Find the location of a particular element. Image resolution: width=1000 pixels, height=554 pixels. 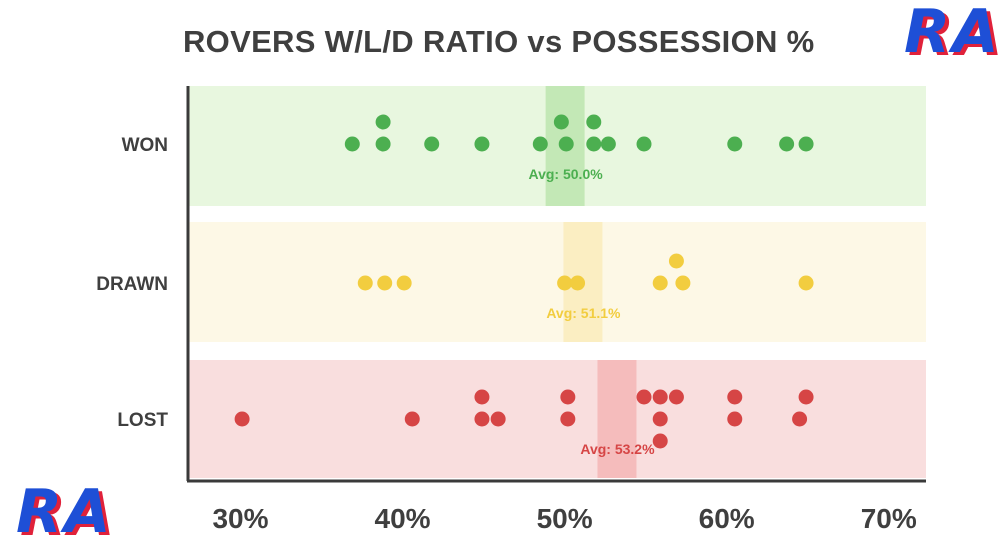

category-label-won: WON is located at coordinates (145, 145).